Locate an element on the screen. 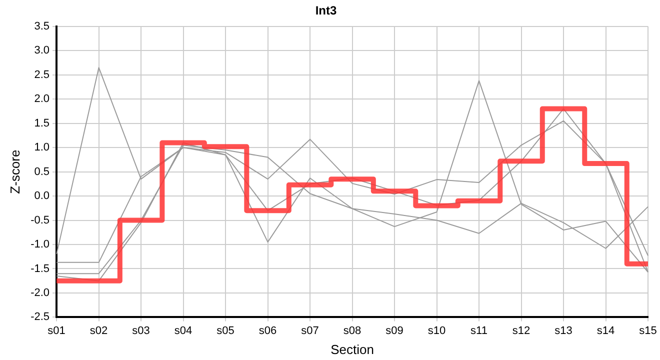  x-tick-label: s01 is located at coordinates (57, 330).